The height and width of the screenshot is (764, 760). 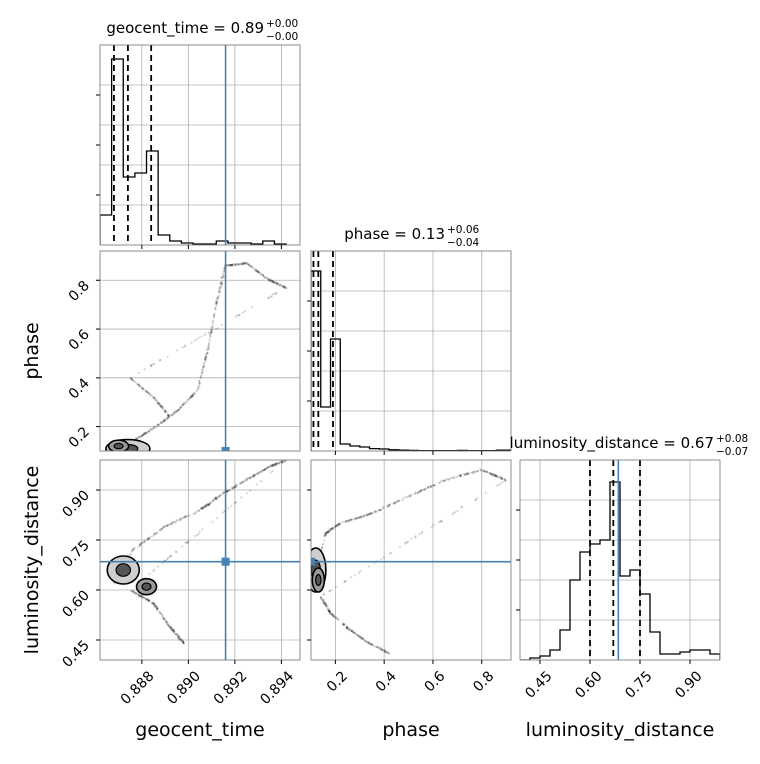 What do you see at coordinates (32, 560) in the screenshot?
I see `y-axis-label: luminosity_distance` at bounding box center [32, 560].